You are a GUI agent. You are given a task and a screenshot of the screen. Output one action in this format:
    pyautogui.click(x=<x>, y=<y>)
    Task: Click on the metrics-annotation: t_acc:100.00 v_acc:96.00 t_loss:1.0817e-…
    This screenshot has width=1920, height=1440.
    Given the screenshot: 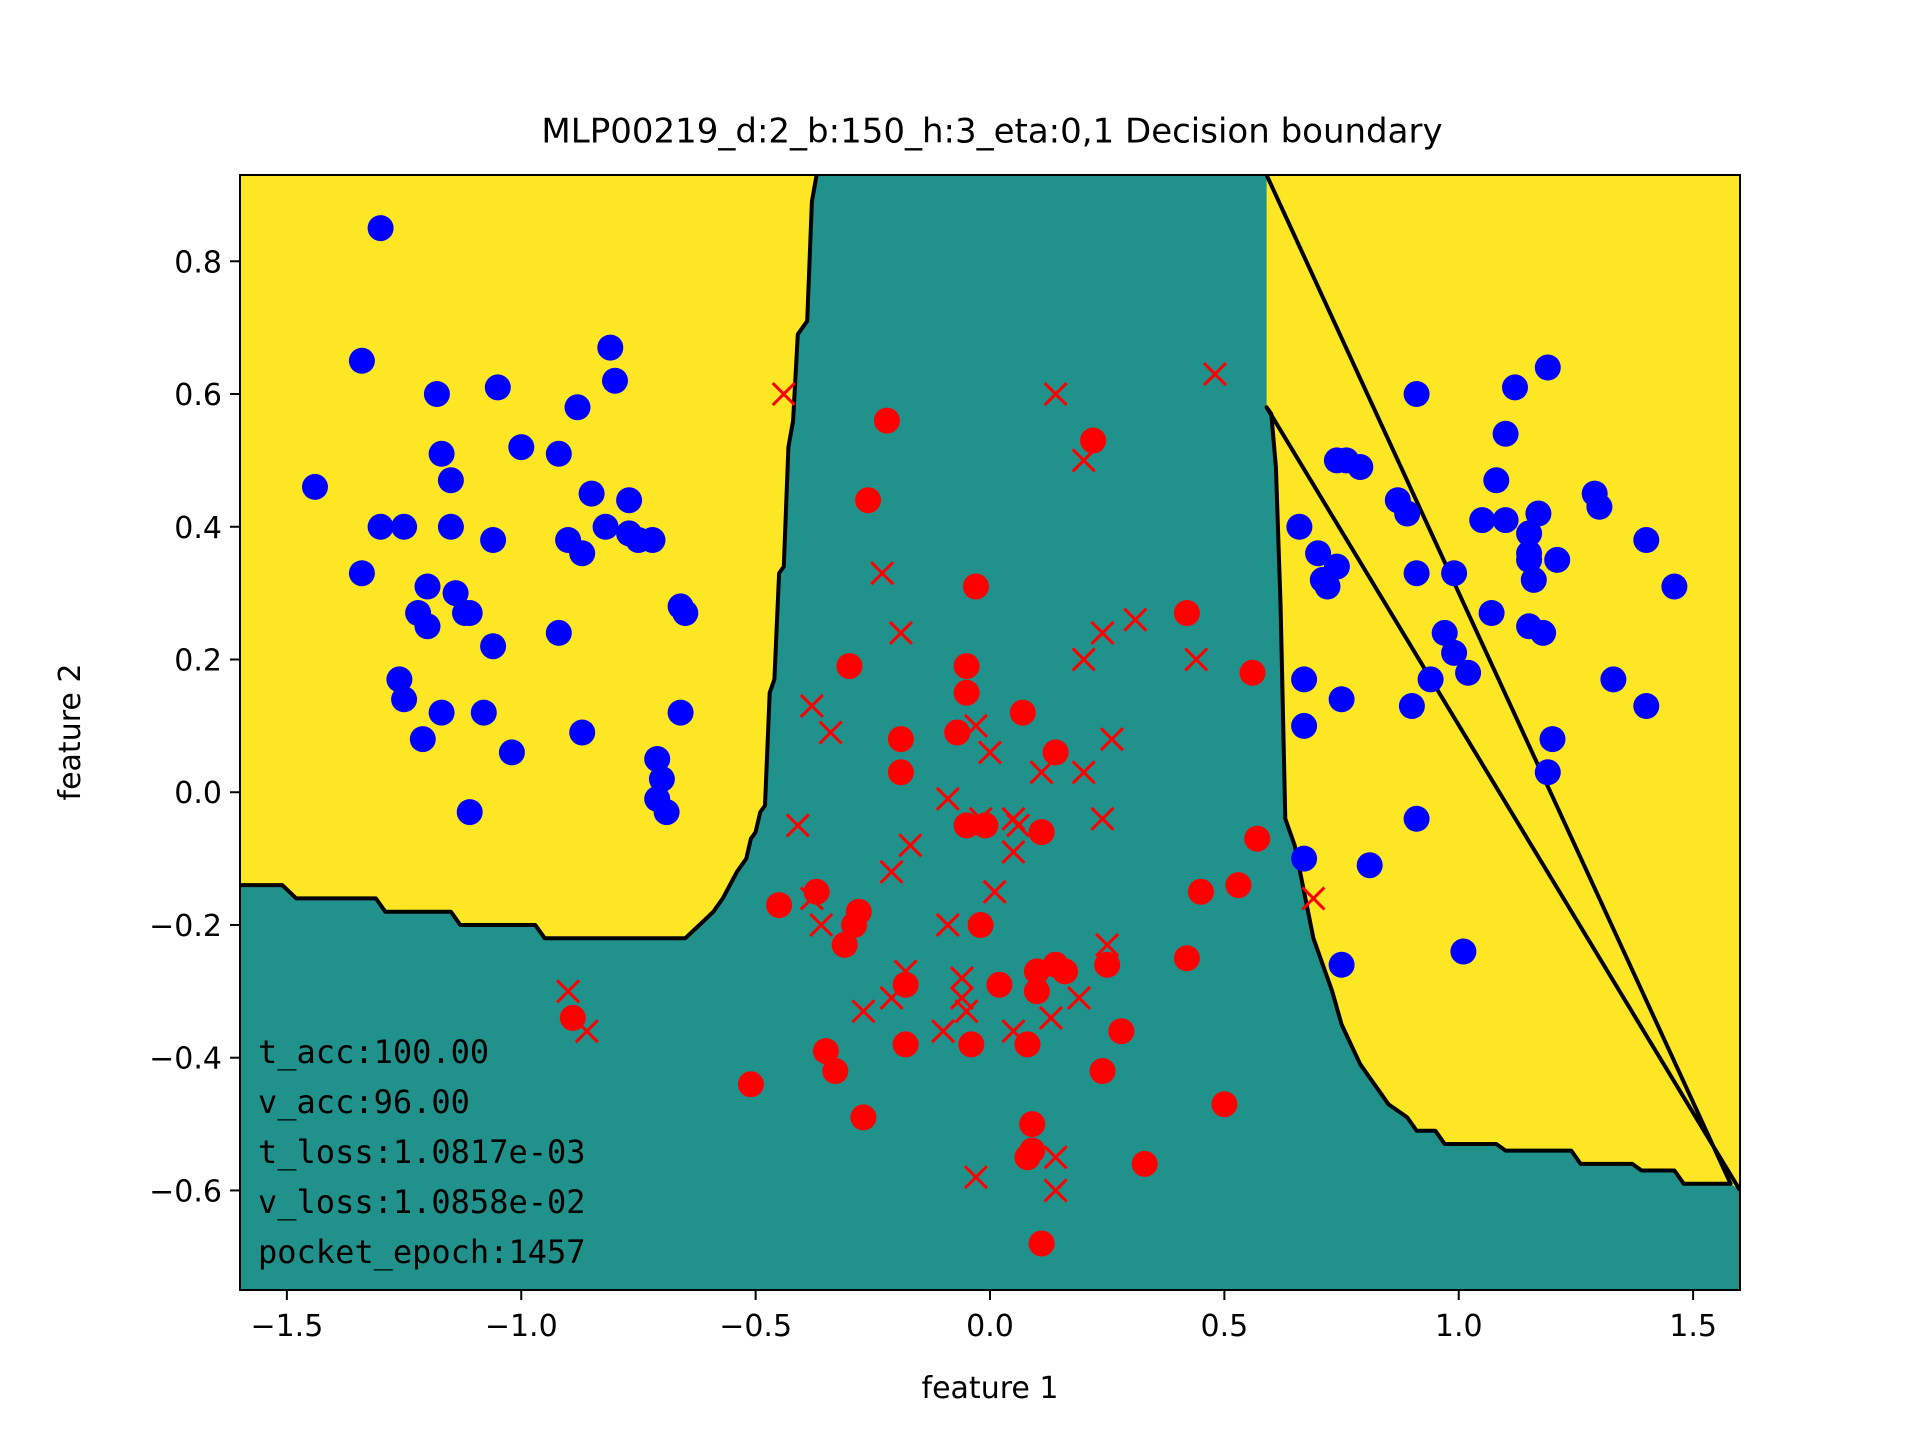 What is the action you would take?
    pyautogui.click(x=422, y=1152)
    